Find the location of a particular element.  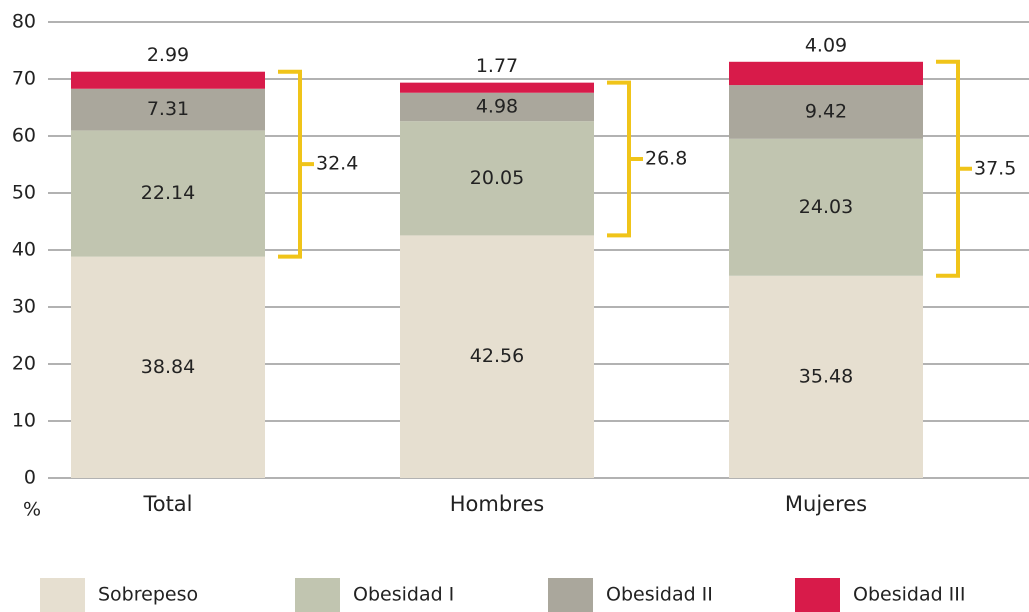

data-label: 2.99 is located at coordinates (168, 55).